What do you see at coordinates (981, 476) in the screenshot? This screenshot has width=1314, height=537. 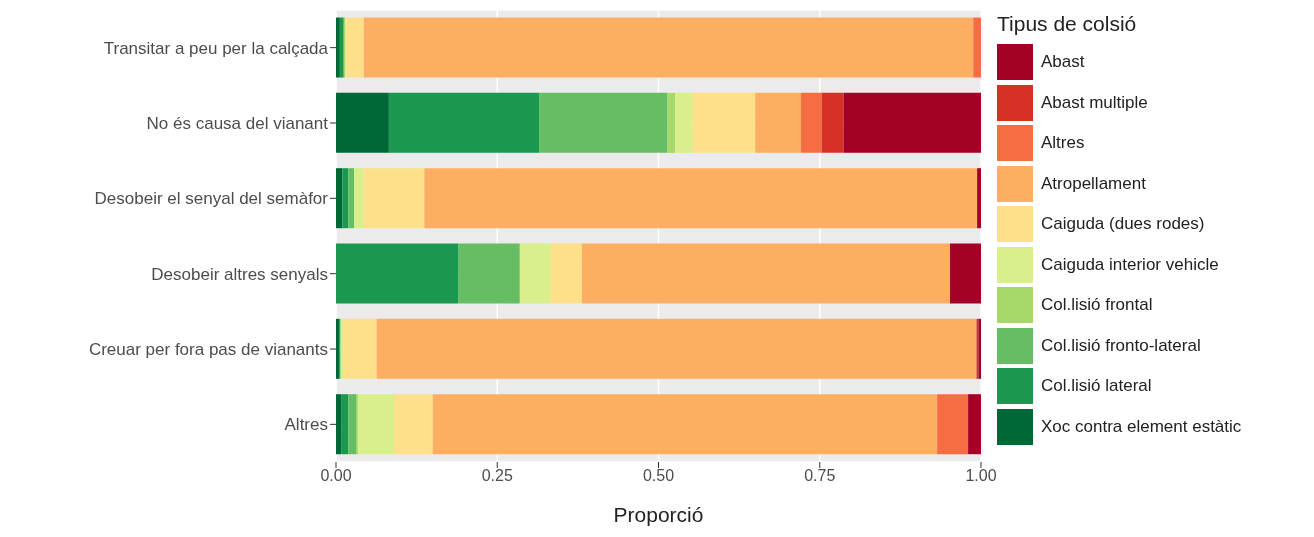 I see `x-tick-label: 1.00` at bounding box center [981, 476].